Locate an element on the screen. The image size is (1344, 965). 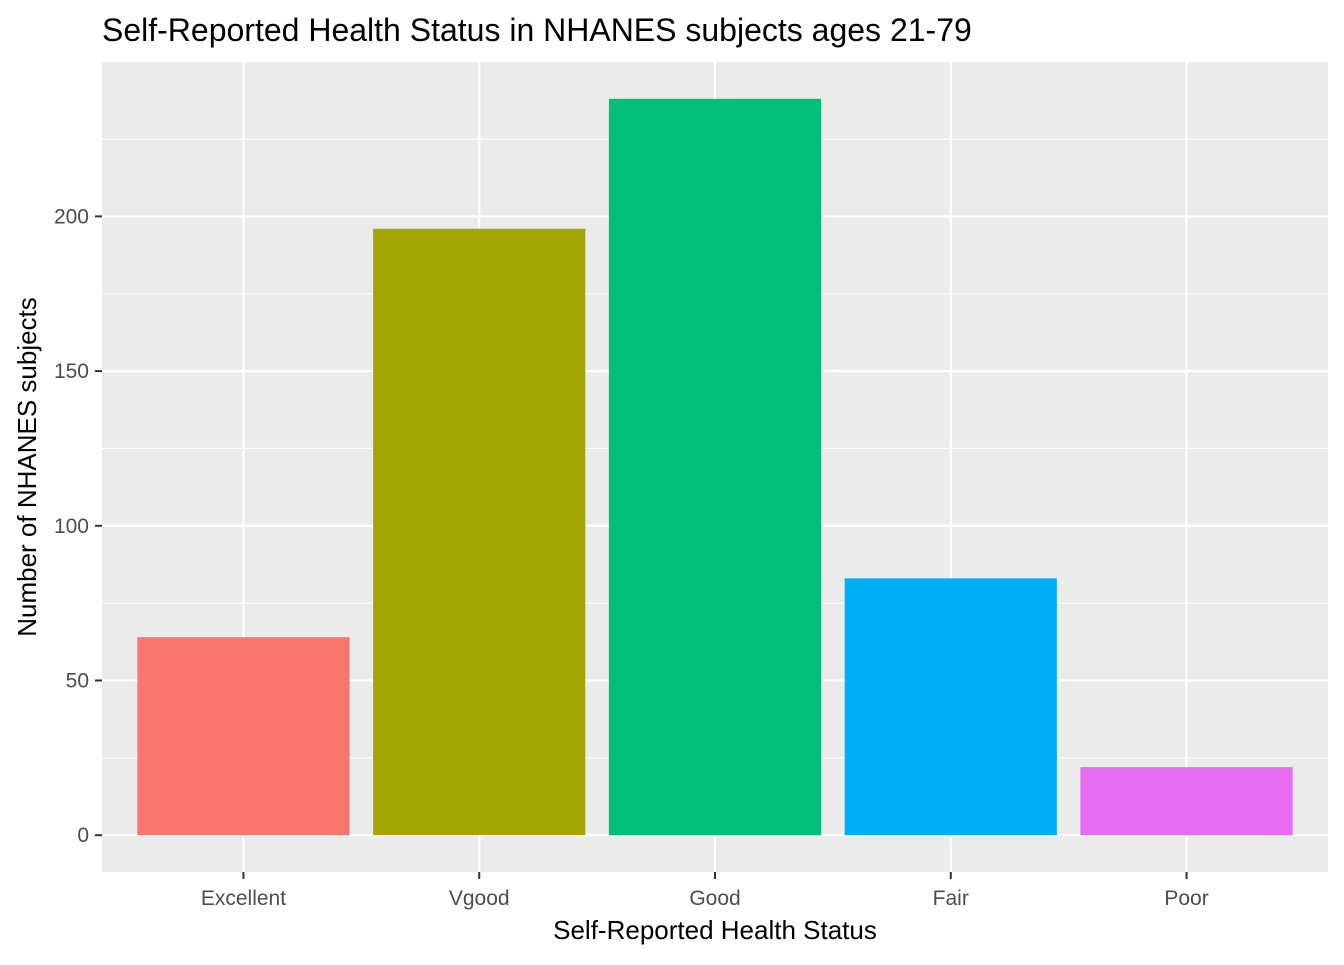
x-tick-label: Fair is located at coordinates (951, 898).